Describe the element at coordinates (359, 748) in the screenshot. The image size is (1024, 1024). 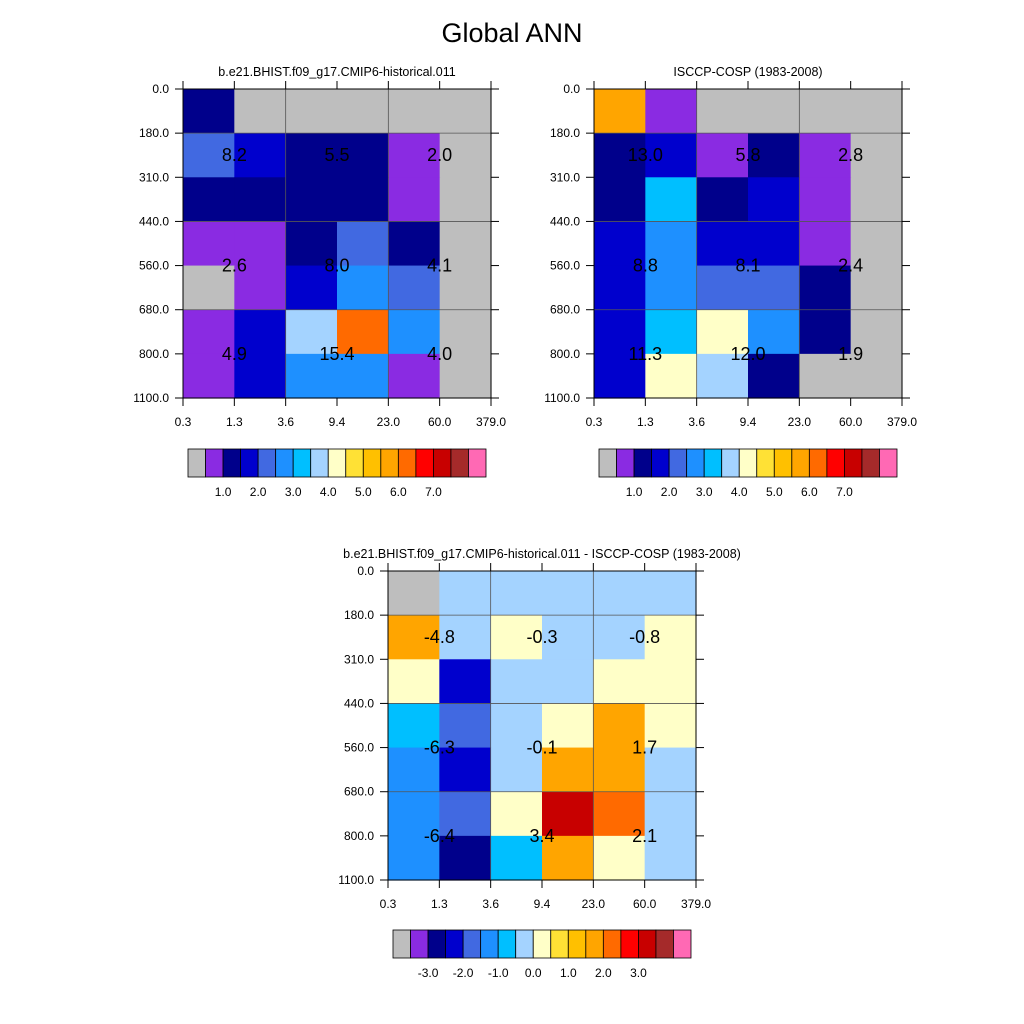
I see `y-tick-label: 560.0` at that location.